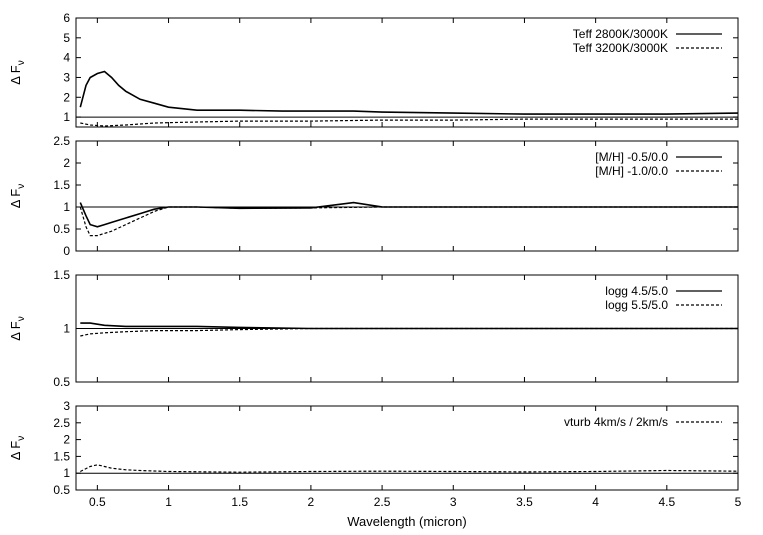  What do you see at coordinates (66, 58) in the screenshot?
I see `y-tick-label: 4` at bounding box center [66, 58].